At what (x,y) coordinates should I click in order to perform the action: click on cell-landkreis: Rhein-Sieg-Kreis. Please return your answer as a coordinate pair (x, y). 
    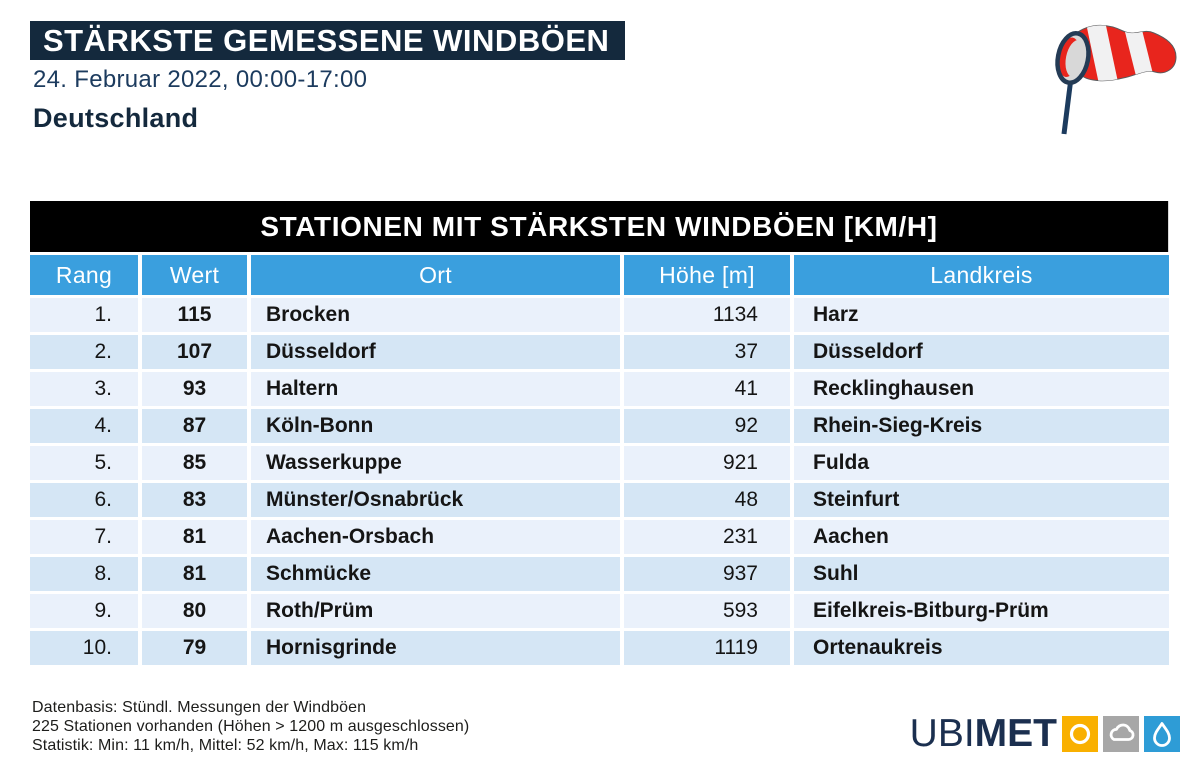
    Looking at the image, I should click on (981, 426).